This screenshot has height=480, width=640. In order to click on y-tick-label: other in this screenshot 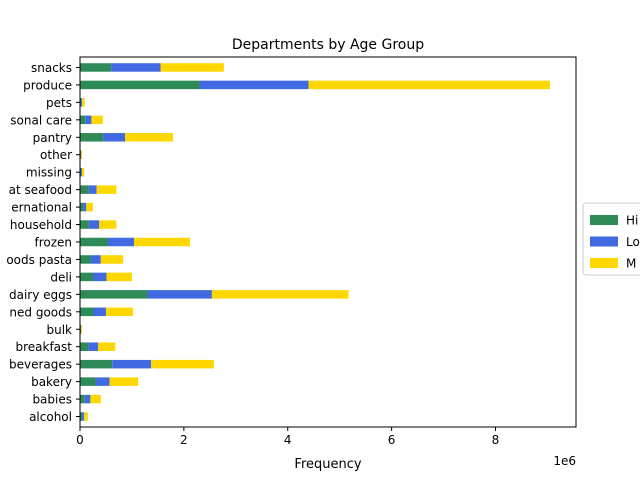, I will do `click(56, 155)`.